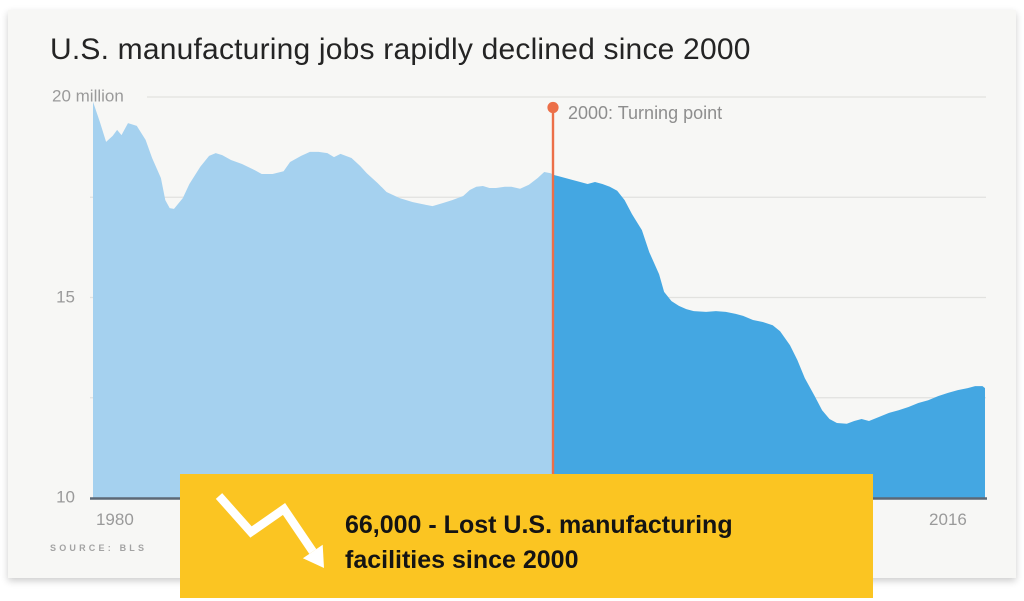 The image size is (1024, 601). What do you see at coordinates (114, 519) in the screenshot?
I see `x-axis-label-1980: 1980` at bounding box center [114, 519].